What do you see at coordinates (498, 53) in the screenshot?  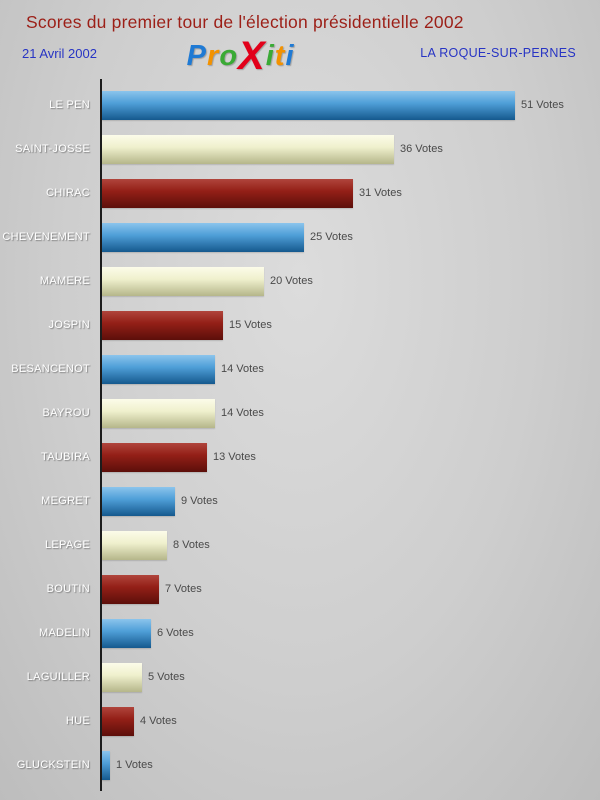 I see `location-label: LA ROQUE-SUR-PERNES` at bounding box center [498, 53].